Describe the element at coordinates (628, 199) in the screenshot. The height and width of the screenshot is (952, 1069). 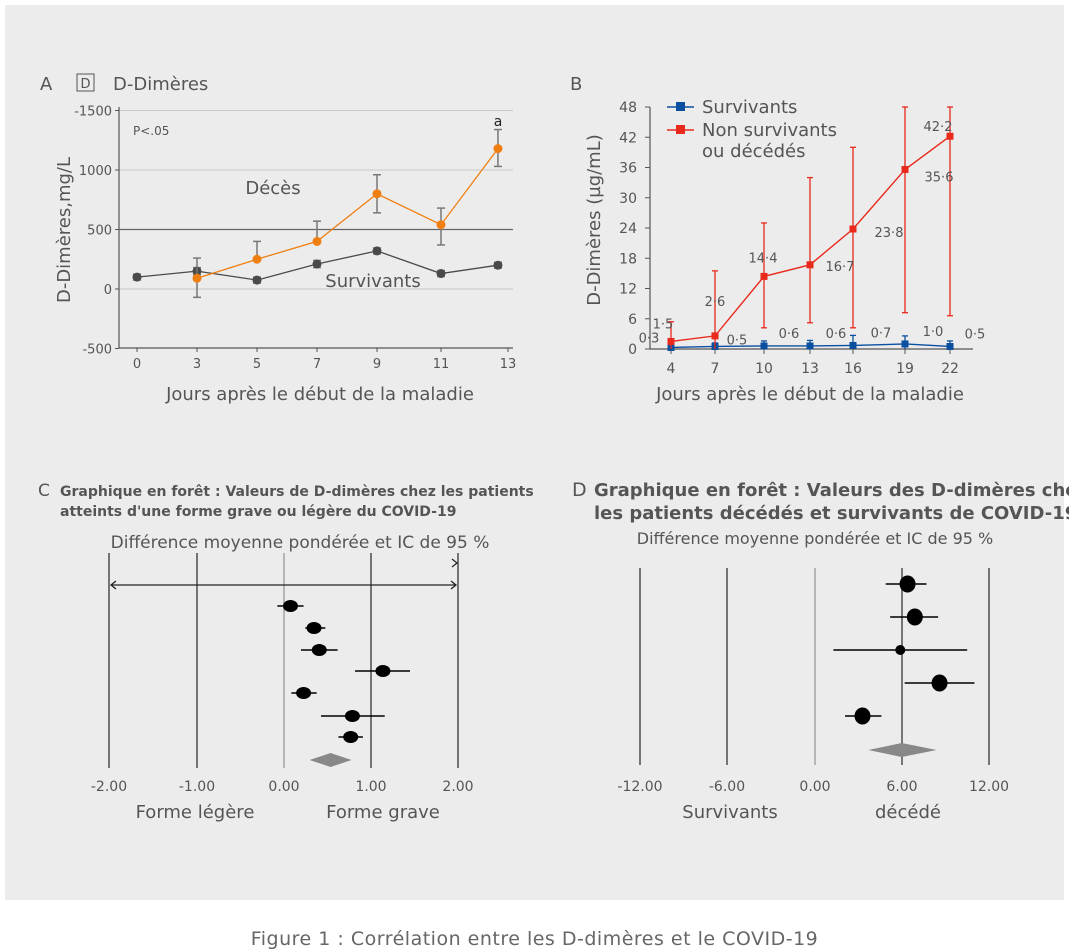
I see `y-tick-label: 30` at that location.